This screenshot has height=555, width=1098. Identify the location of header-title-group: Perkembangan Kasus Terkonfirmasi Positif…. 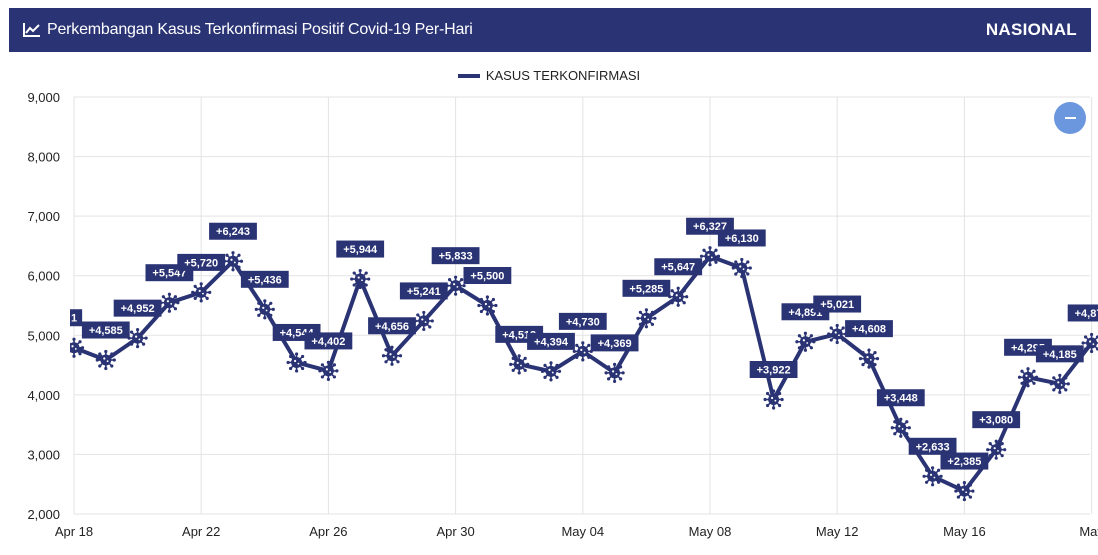
(248, 30).